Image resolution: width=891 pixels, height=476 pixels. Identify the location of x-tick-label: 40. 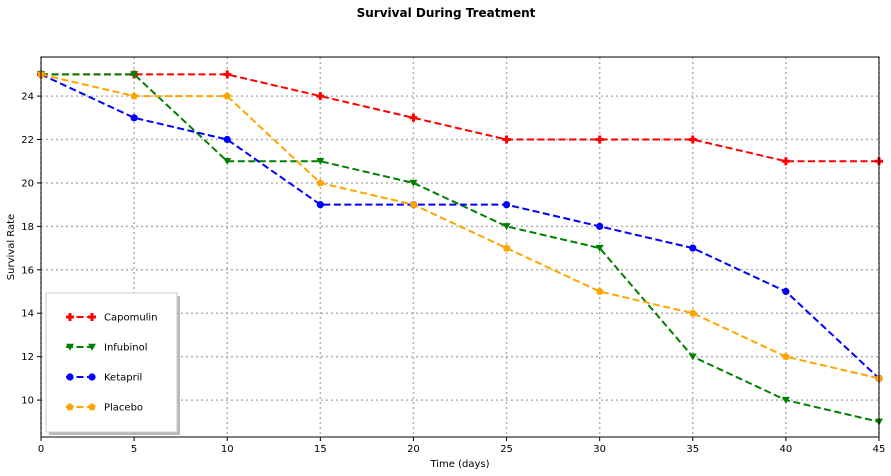
(786, 449).